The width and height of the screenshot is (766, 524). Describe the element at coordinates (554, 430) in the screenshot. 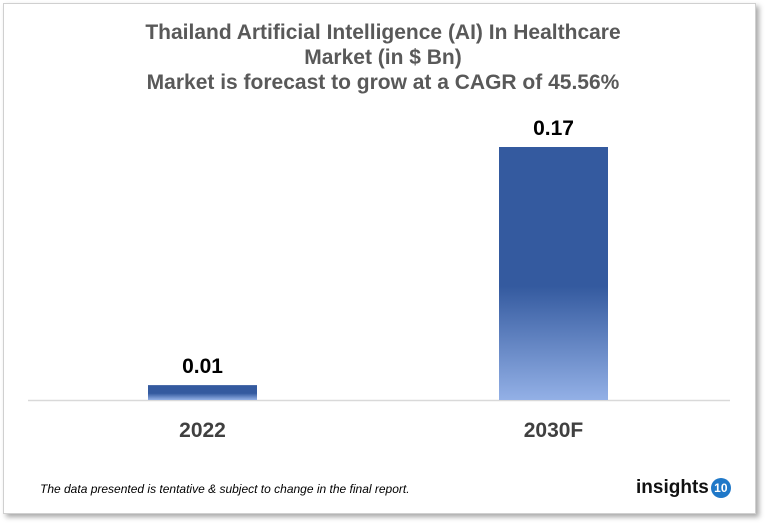

I see `x-tick-label: 2030F` at that location.